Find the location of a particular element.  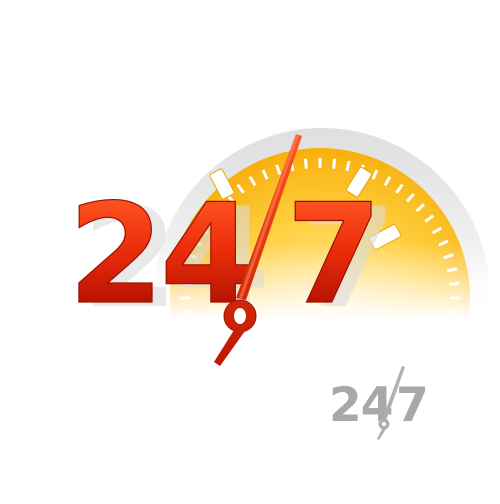

main-digits-left: 24 is located at coordinates (160, 254).